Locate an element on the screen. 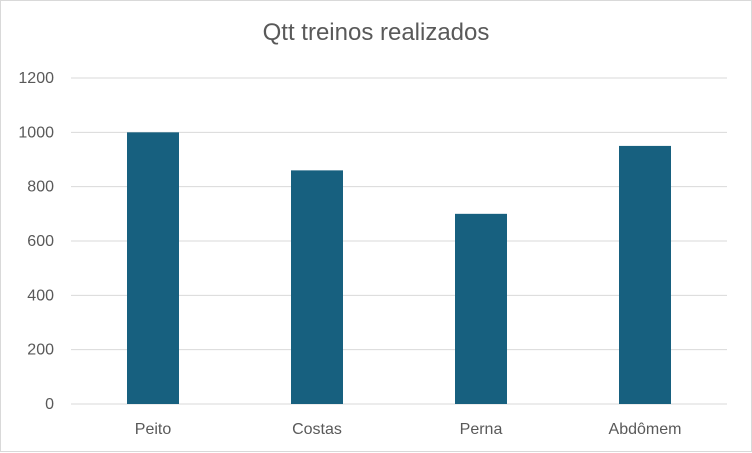 This screenshot has height=453, width=752. y-tick-label: 0 is located at coordinates (49, 404).